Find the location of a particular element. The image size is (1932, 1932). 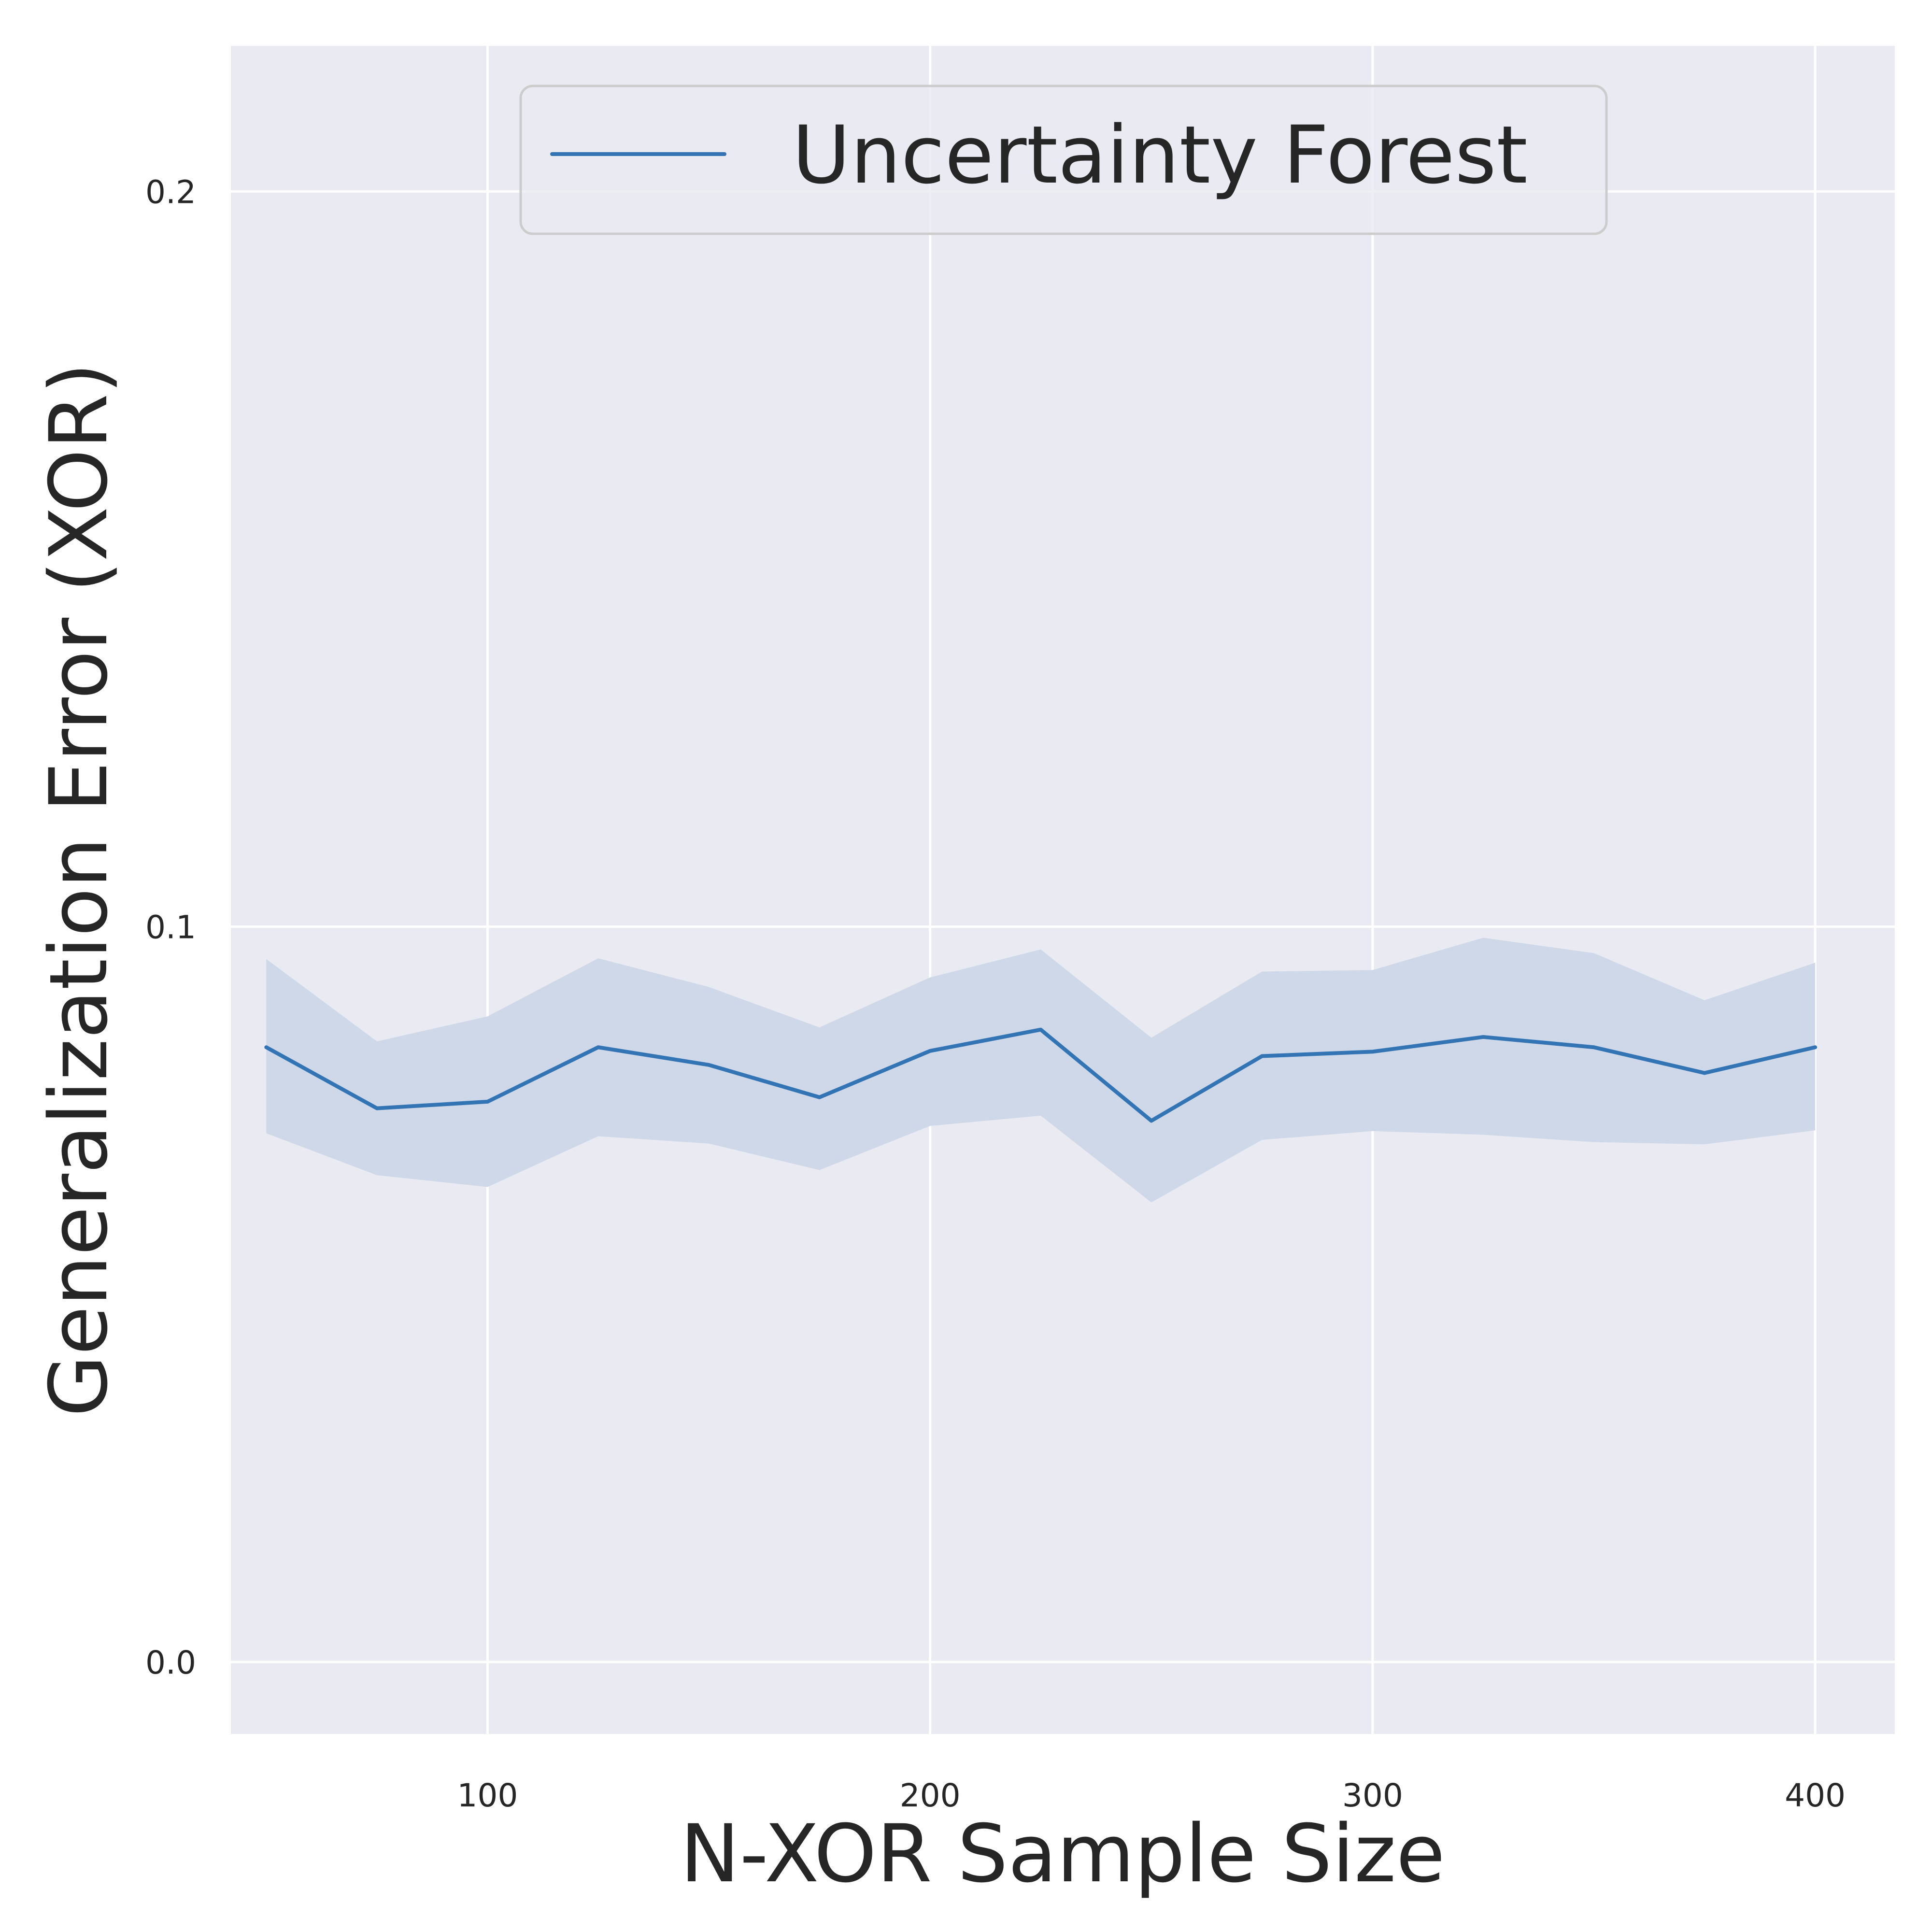

y-tick-label: 0.2 is located at coordinates (170, 192).